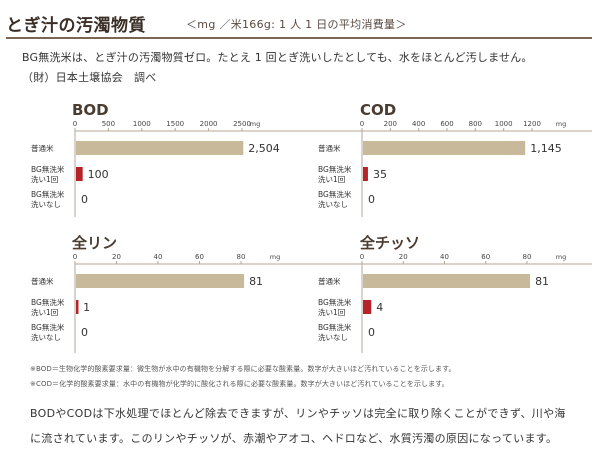 This screenshot has width=598, height=462. Describe the element at coordinates (561, 257) in the screenshot. I see `chart-4-unit: mg` at that location.